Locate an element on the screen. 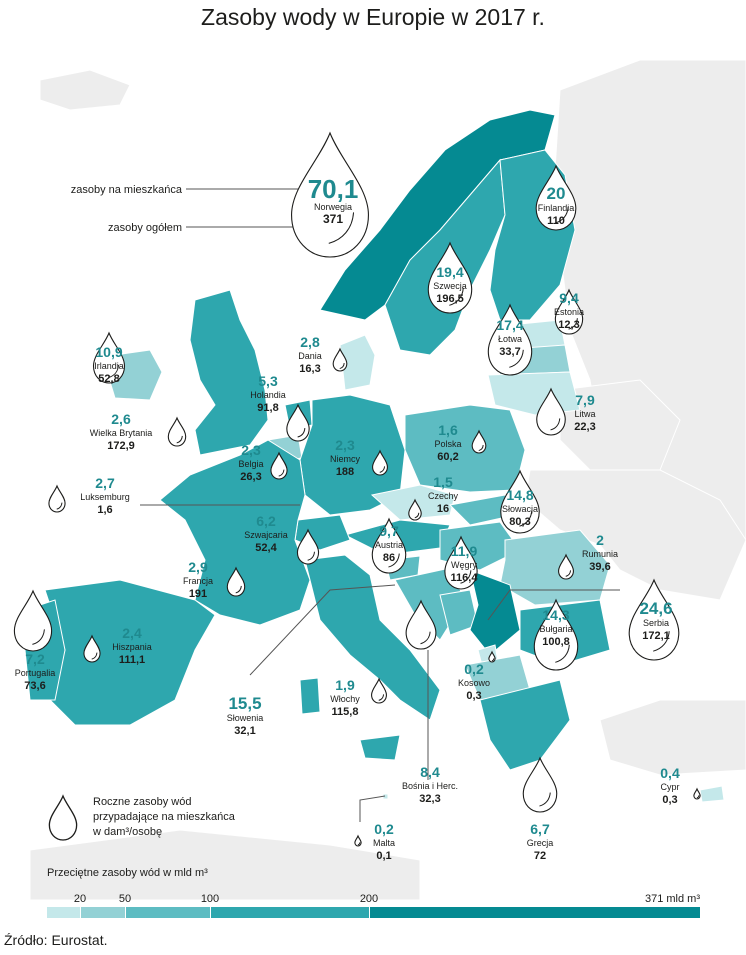 The width and height of the screenshot is (746, 955). drop-belgia is located at coordinates (279, 466).